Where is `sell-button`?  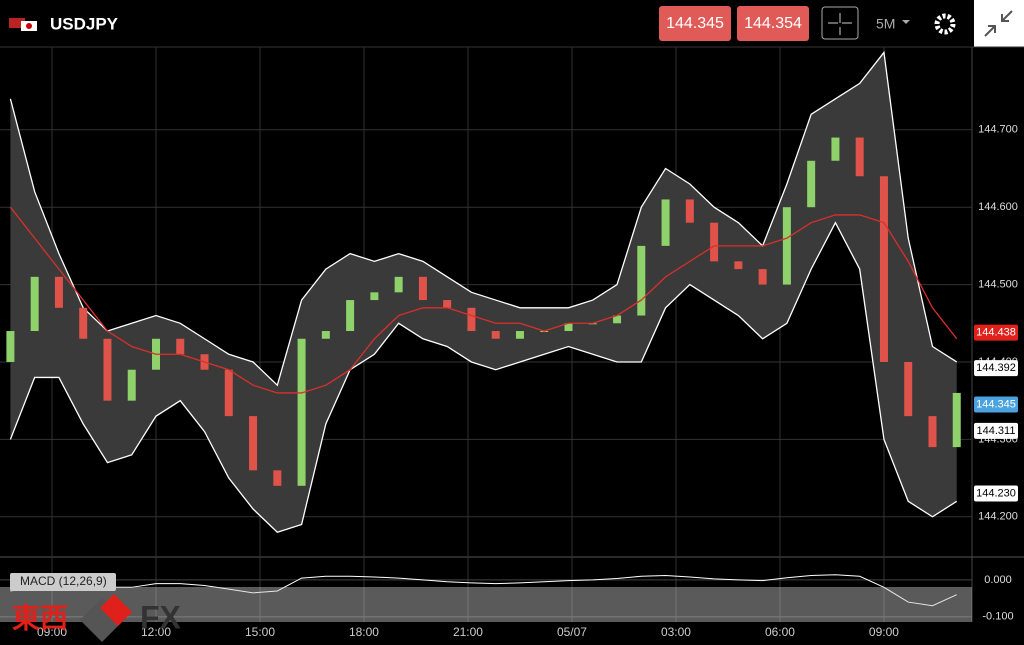
sell-button is located at coordinates (695, 23).